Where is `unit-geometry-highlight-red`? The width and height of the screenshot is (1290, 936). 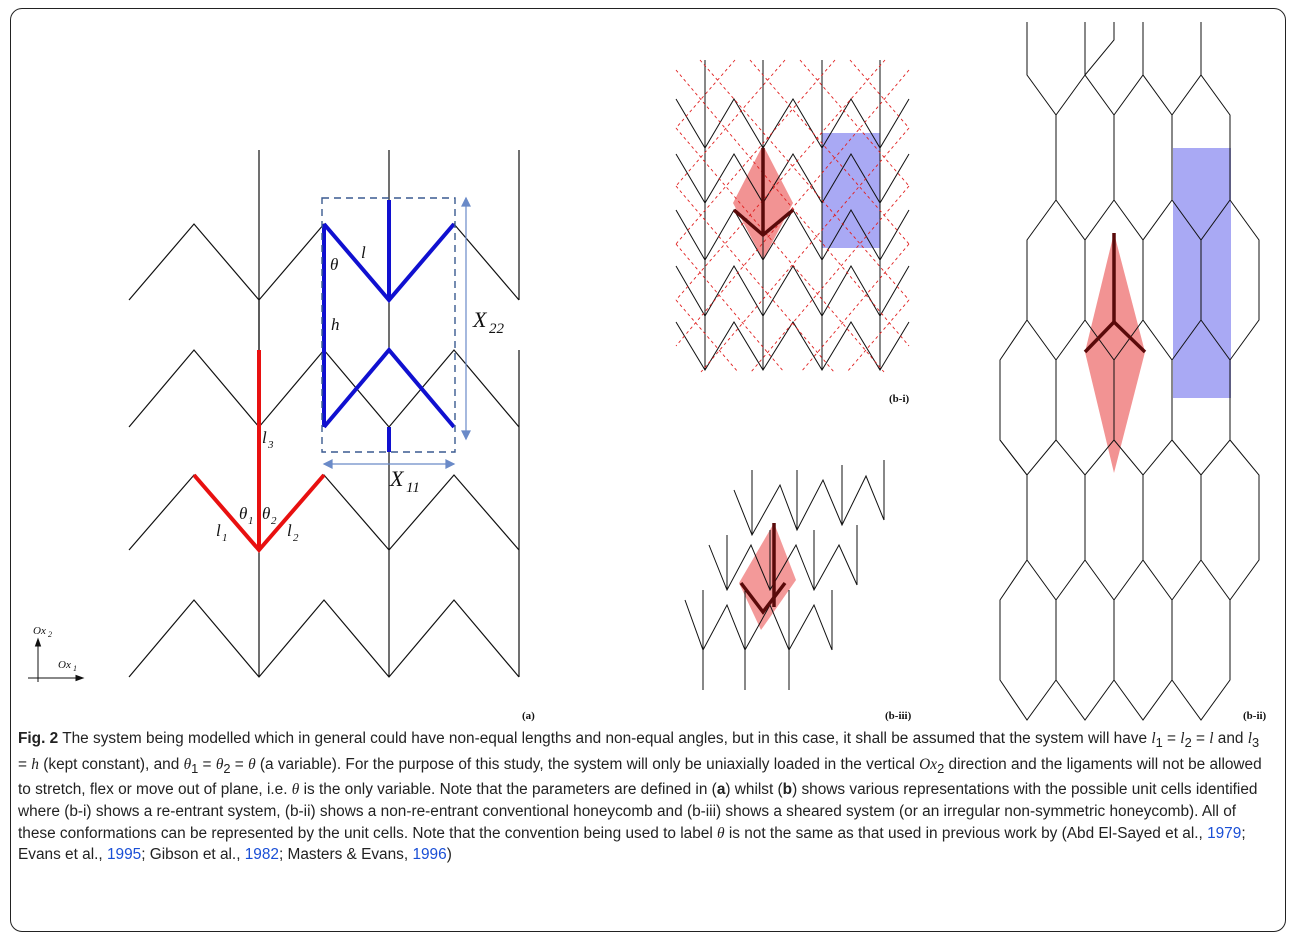
unit-geometry-highlight-red is located at coordinates (259, 452).